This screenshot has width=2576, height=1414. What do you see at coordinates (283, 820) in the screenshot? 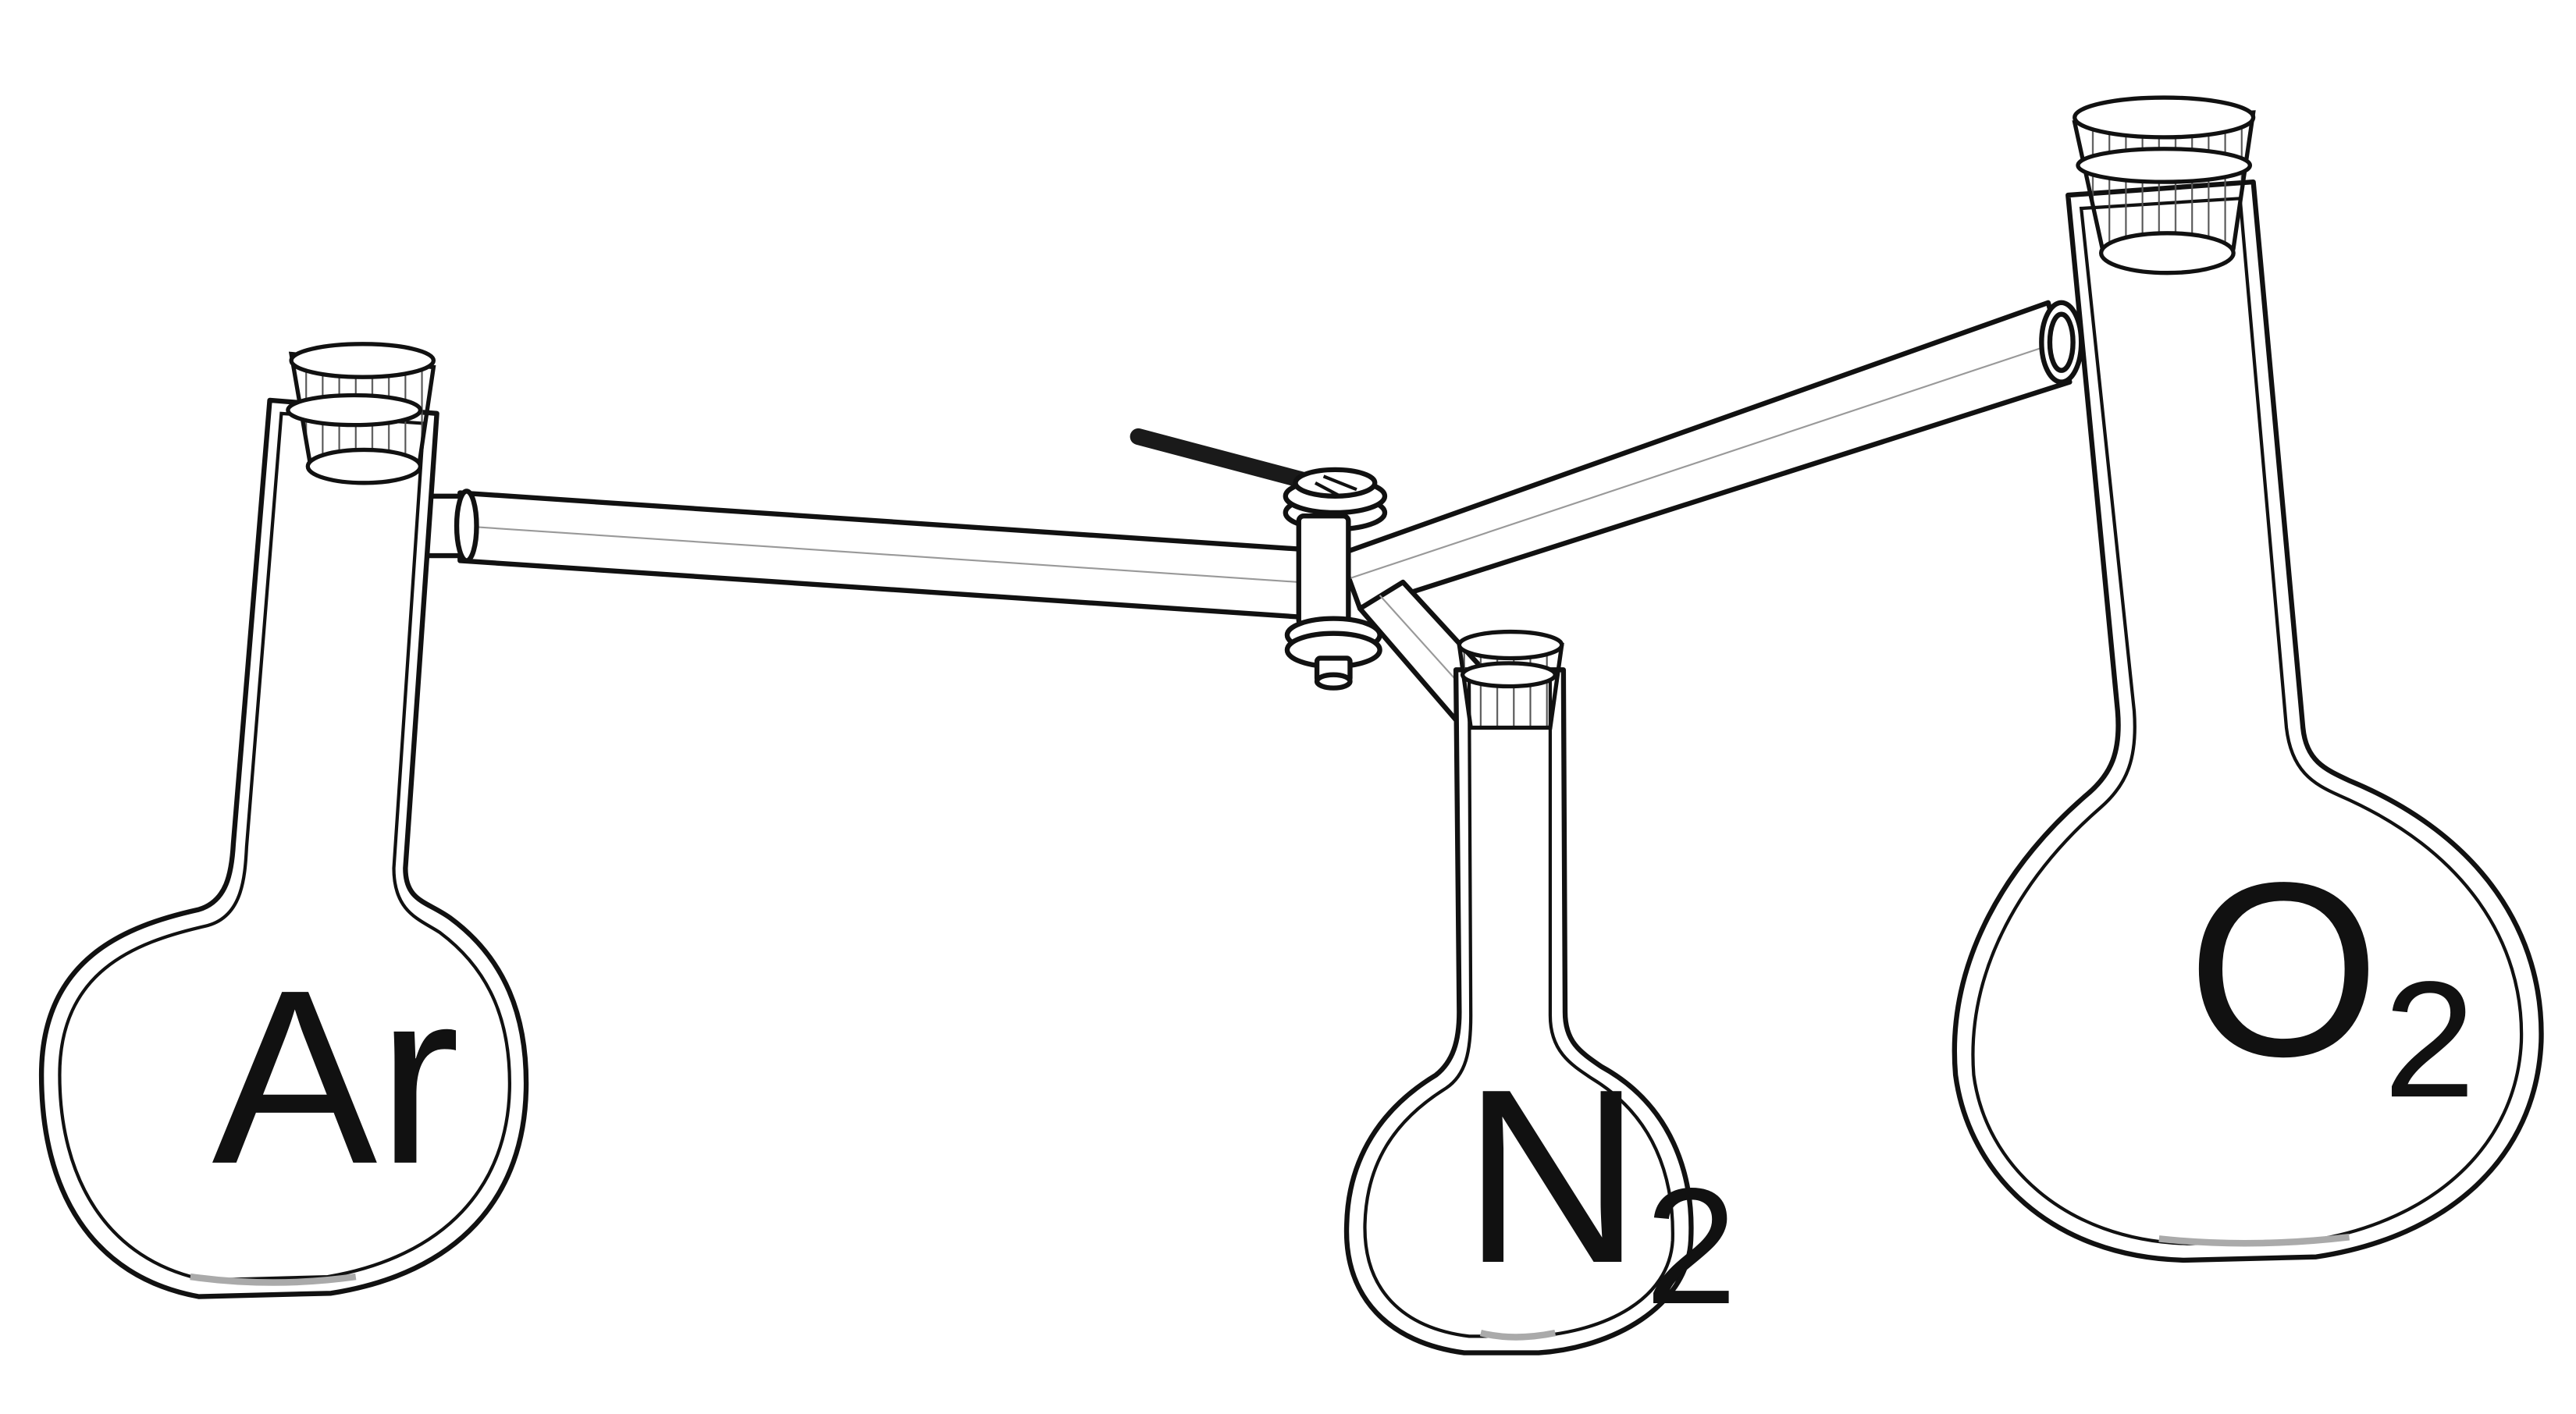
I see `flask-ar: Ar` at bounding box center [283, 820].